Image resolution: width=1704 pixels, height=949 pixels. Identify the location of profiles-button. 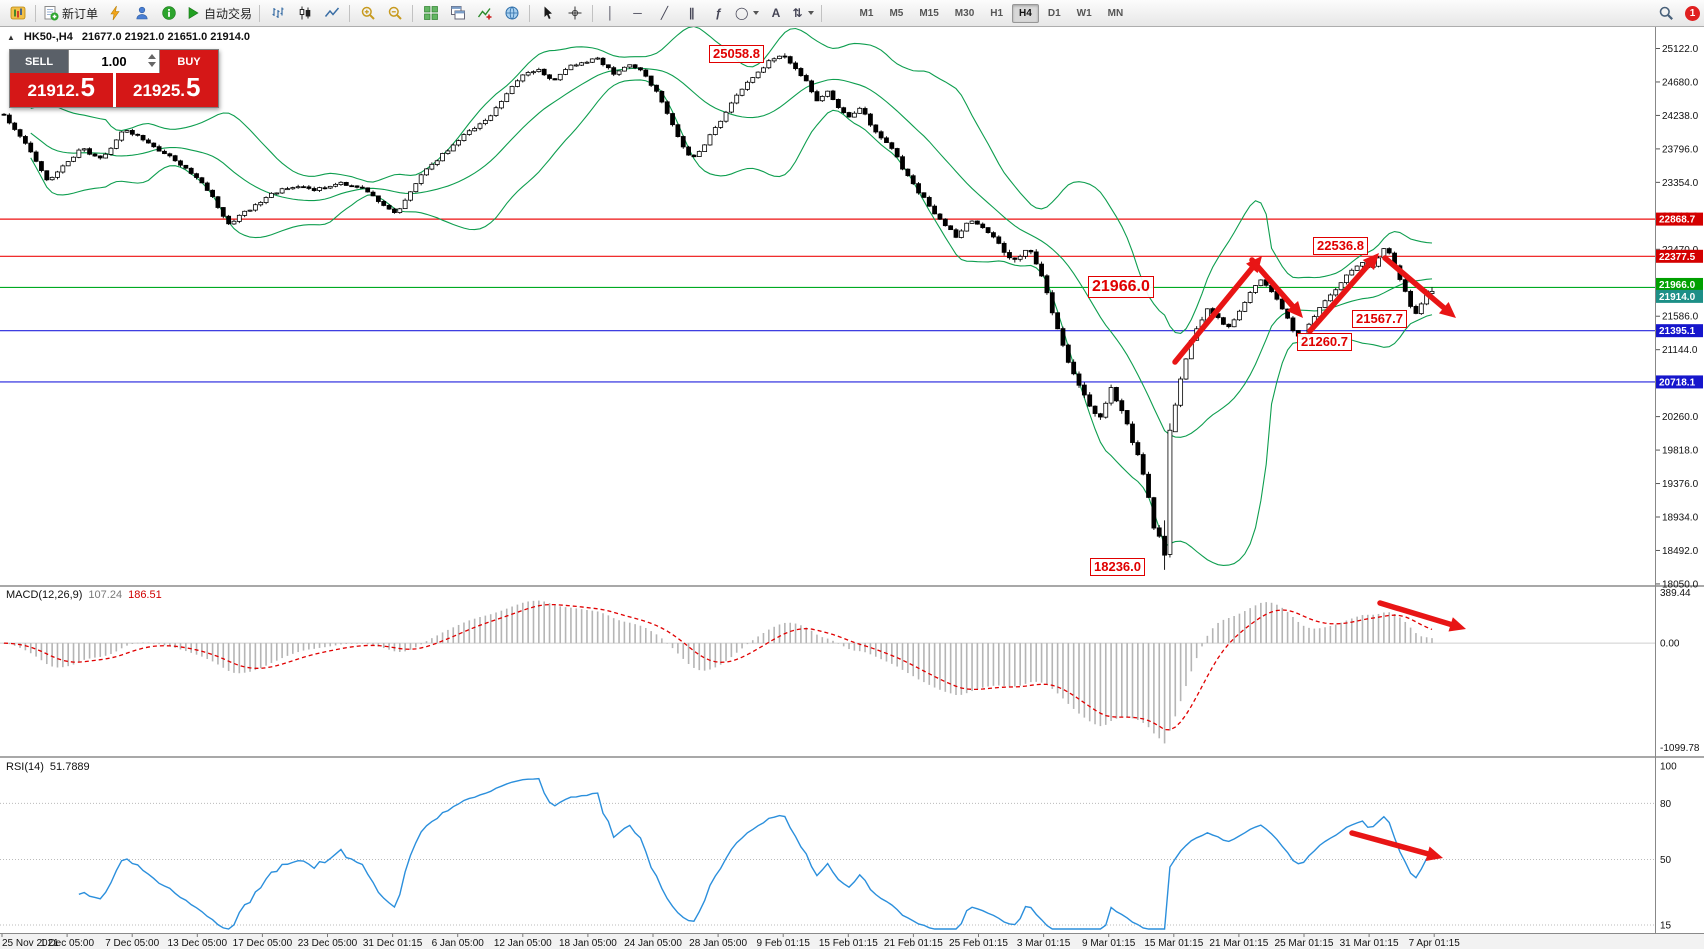
(141, 13).